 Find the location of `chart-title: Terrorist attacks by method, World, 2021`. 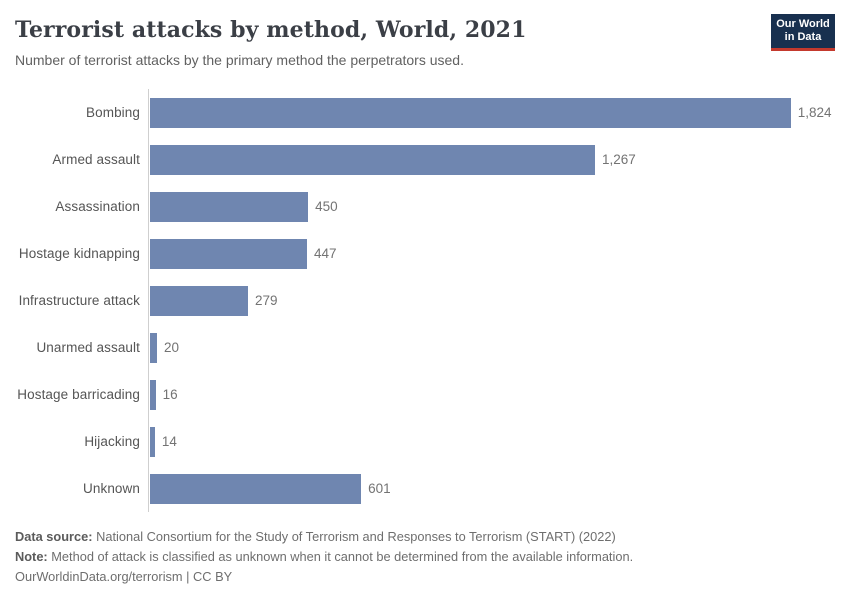

chart-title: Terrorist attacks by method, World, 2021 is located at coordinates (271, 30).